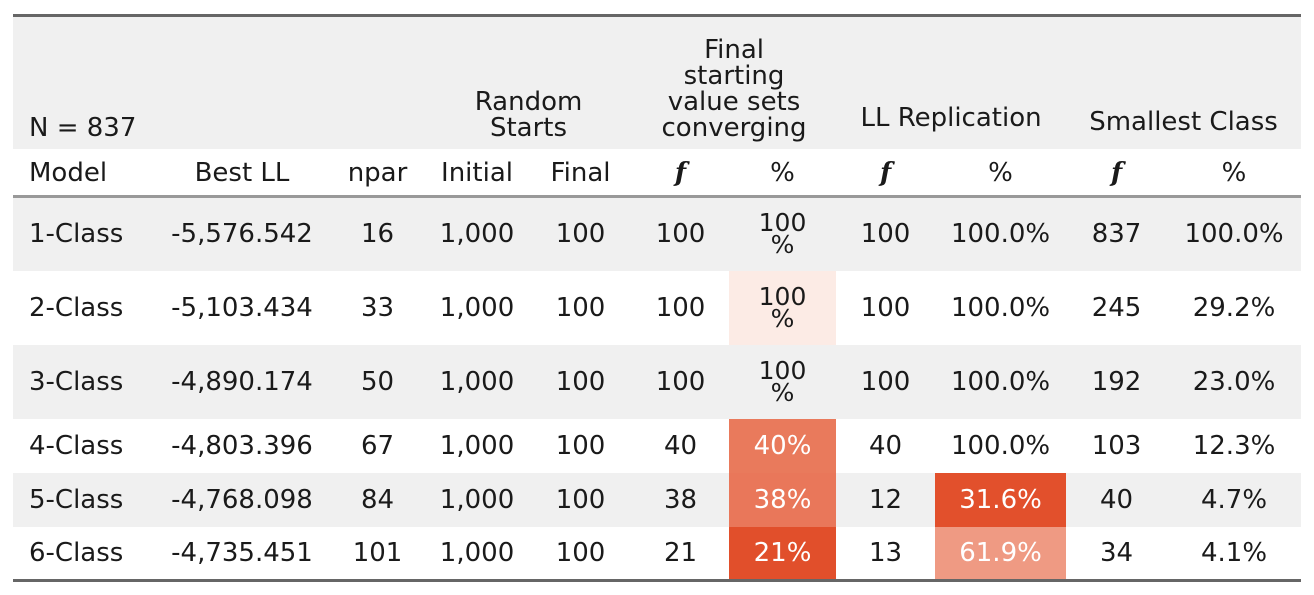  I want to click on sc-f-cell: 34, so click(1117, 554).